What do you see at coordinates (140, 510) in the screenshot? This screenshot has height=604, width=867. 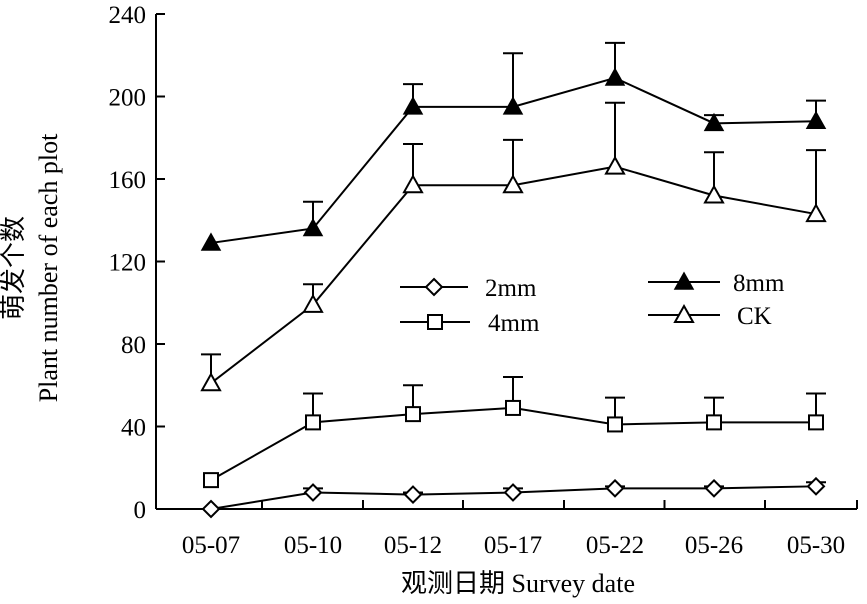 I see `y-tick-label: 0` at bounding box center [140, 510].